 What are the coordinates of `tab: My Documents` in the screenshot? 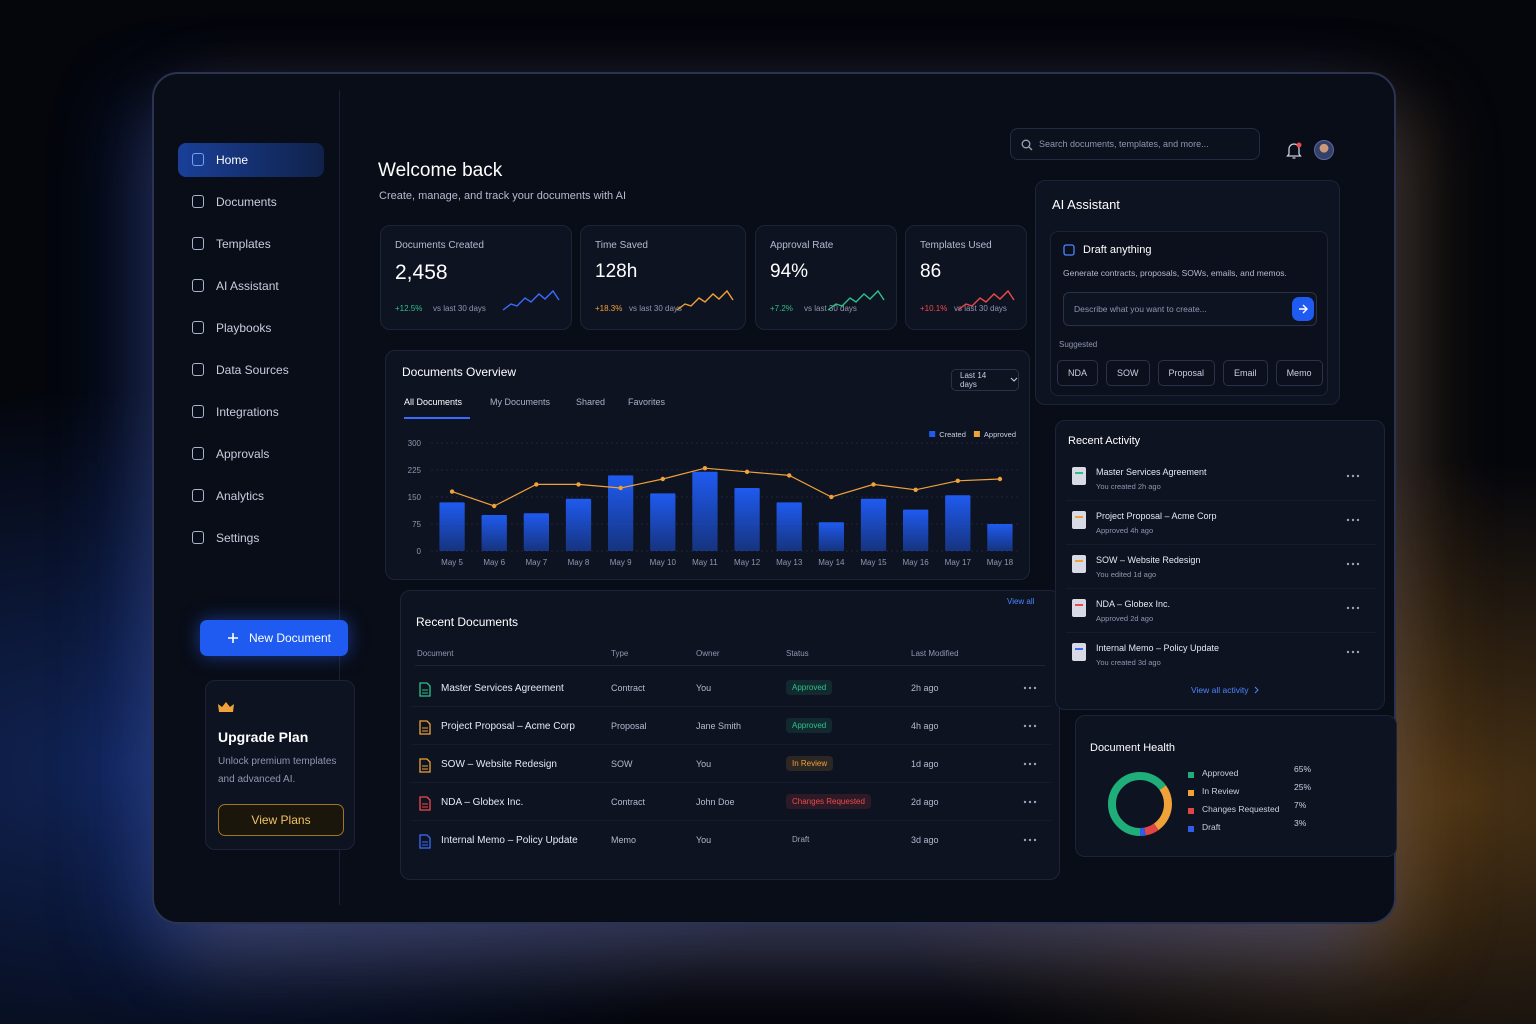 It's located at (520, 402).